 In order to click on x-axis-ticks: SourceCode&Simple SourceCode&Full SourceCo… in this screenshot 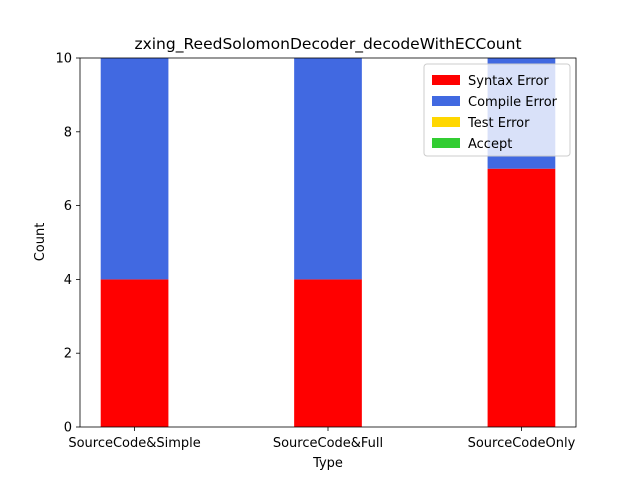, I will do `click(322, 439)`.